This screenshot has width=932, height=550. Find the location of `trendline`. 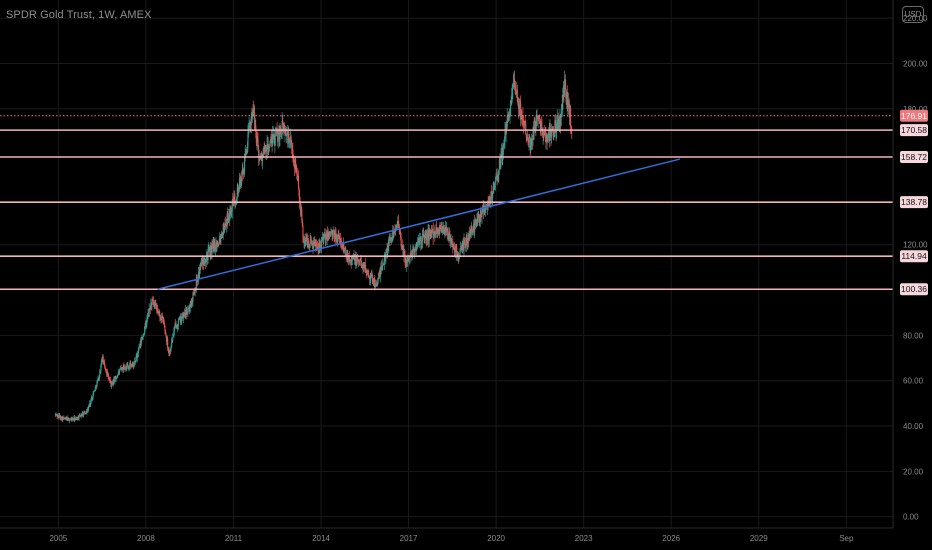

trendline is located at coordinates (419, 224).